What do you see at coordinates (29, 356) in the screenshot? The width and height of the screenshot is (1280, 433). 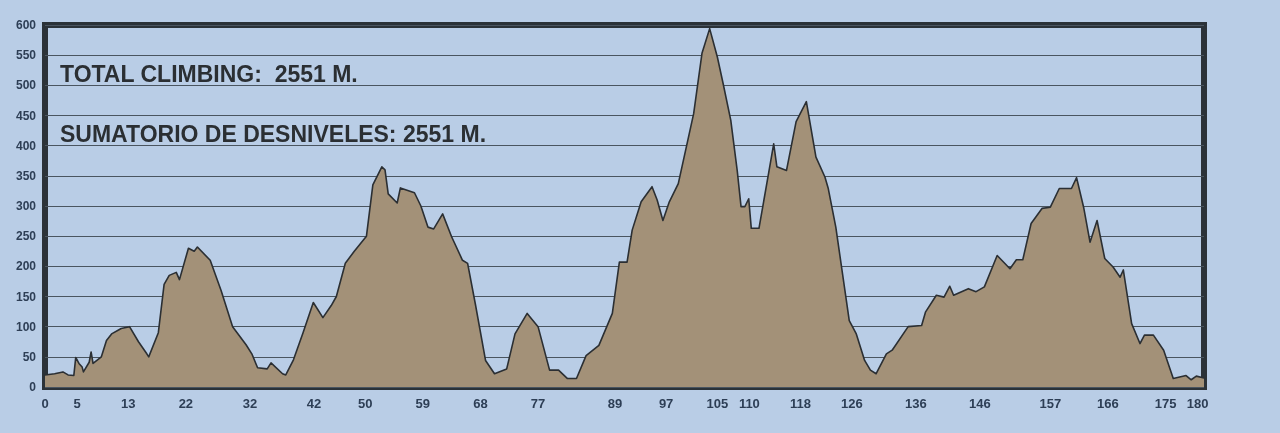 I see `y-tick-label: 50` at bounding box center [29, 356].